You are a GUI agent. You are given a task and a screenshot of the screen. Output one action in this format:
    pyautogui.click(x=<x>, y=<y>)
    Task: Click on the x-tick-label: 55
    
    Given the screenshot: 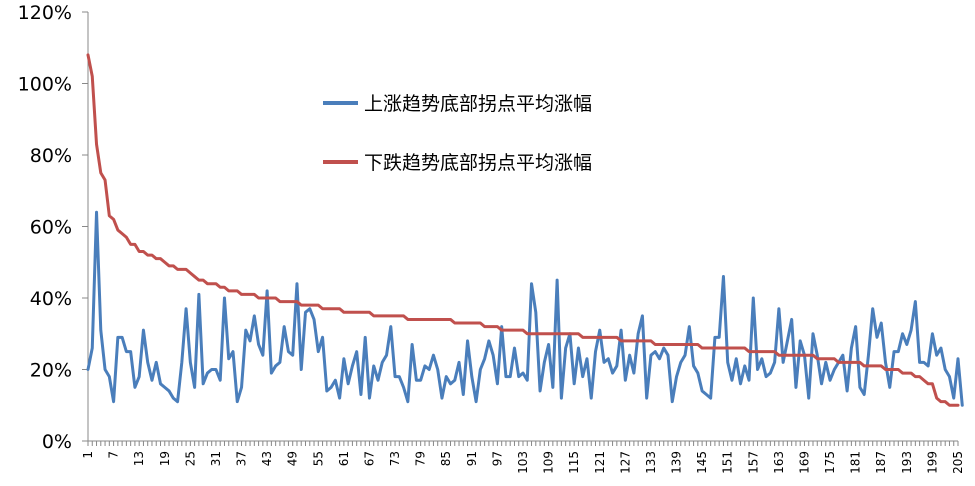 What is the action you would take?
    pyautogui.click(x=318, y=458)
    